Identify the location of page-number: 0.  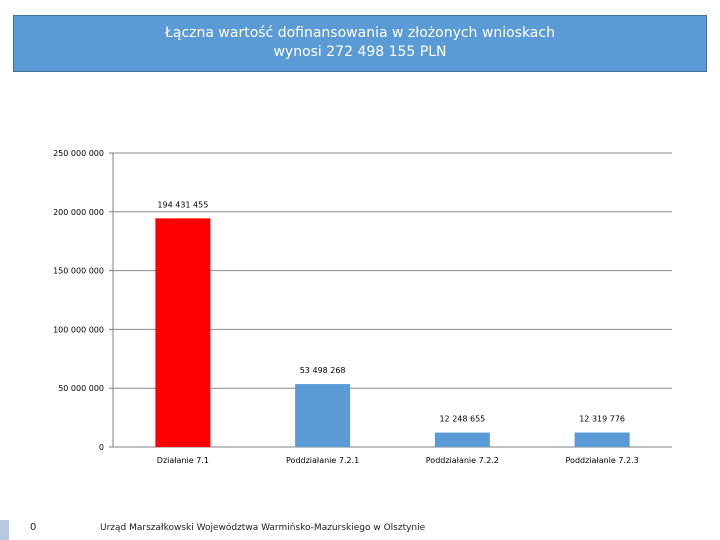
(33, 527).